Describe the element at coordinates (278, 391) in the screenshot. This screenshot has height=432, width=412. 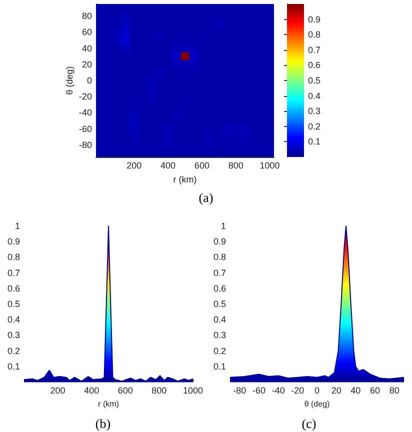
I see `x-tick-label: -40` at that location.